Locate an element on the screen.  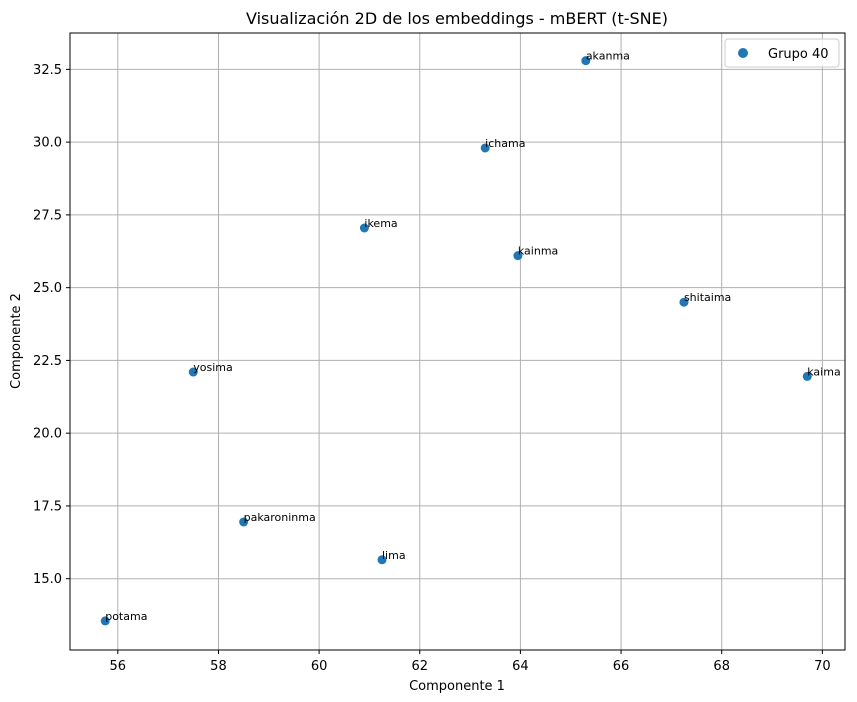
data-point-label: ichama is located at coordinates (505, 143).